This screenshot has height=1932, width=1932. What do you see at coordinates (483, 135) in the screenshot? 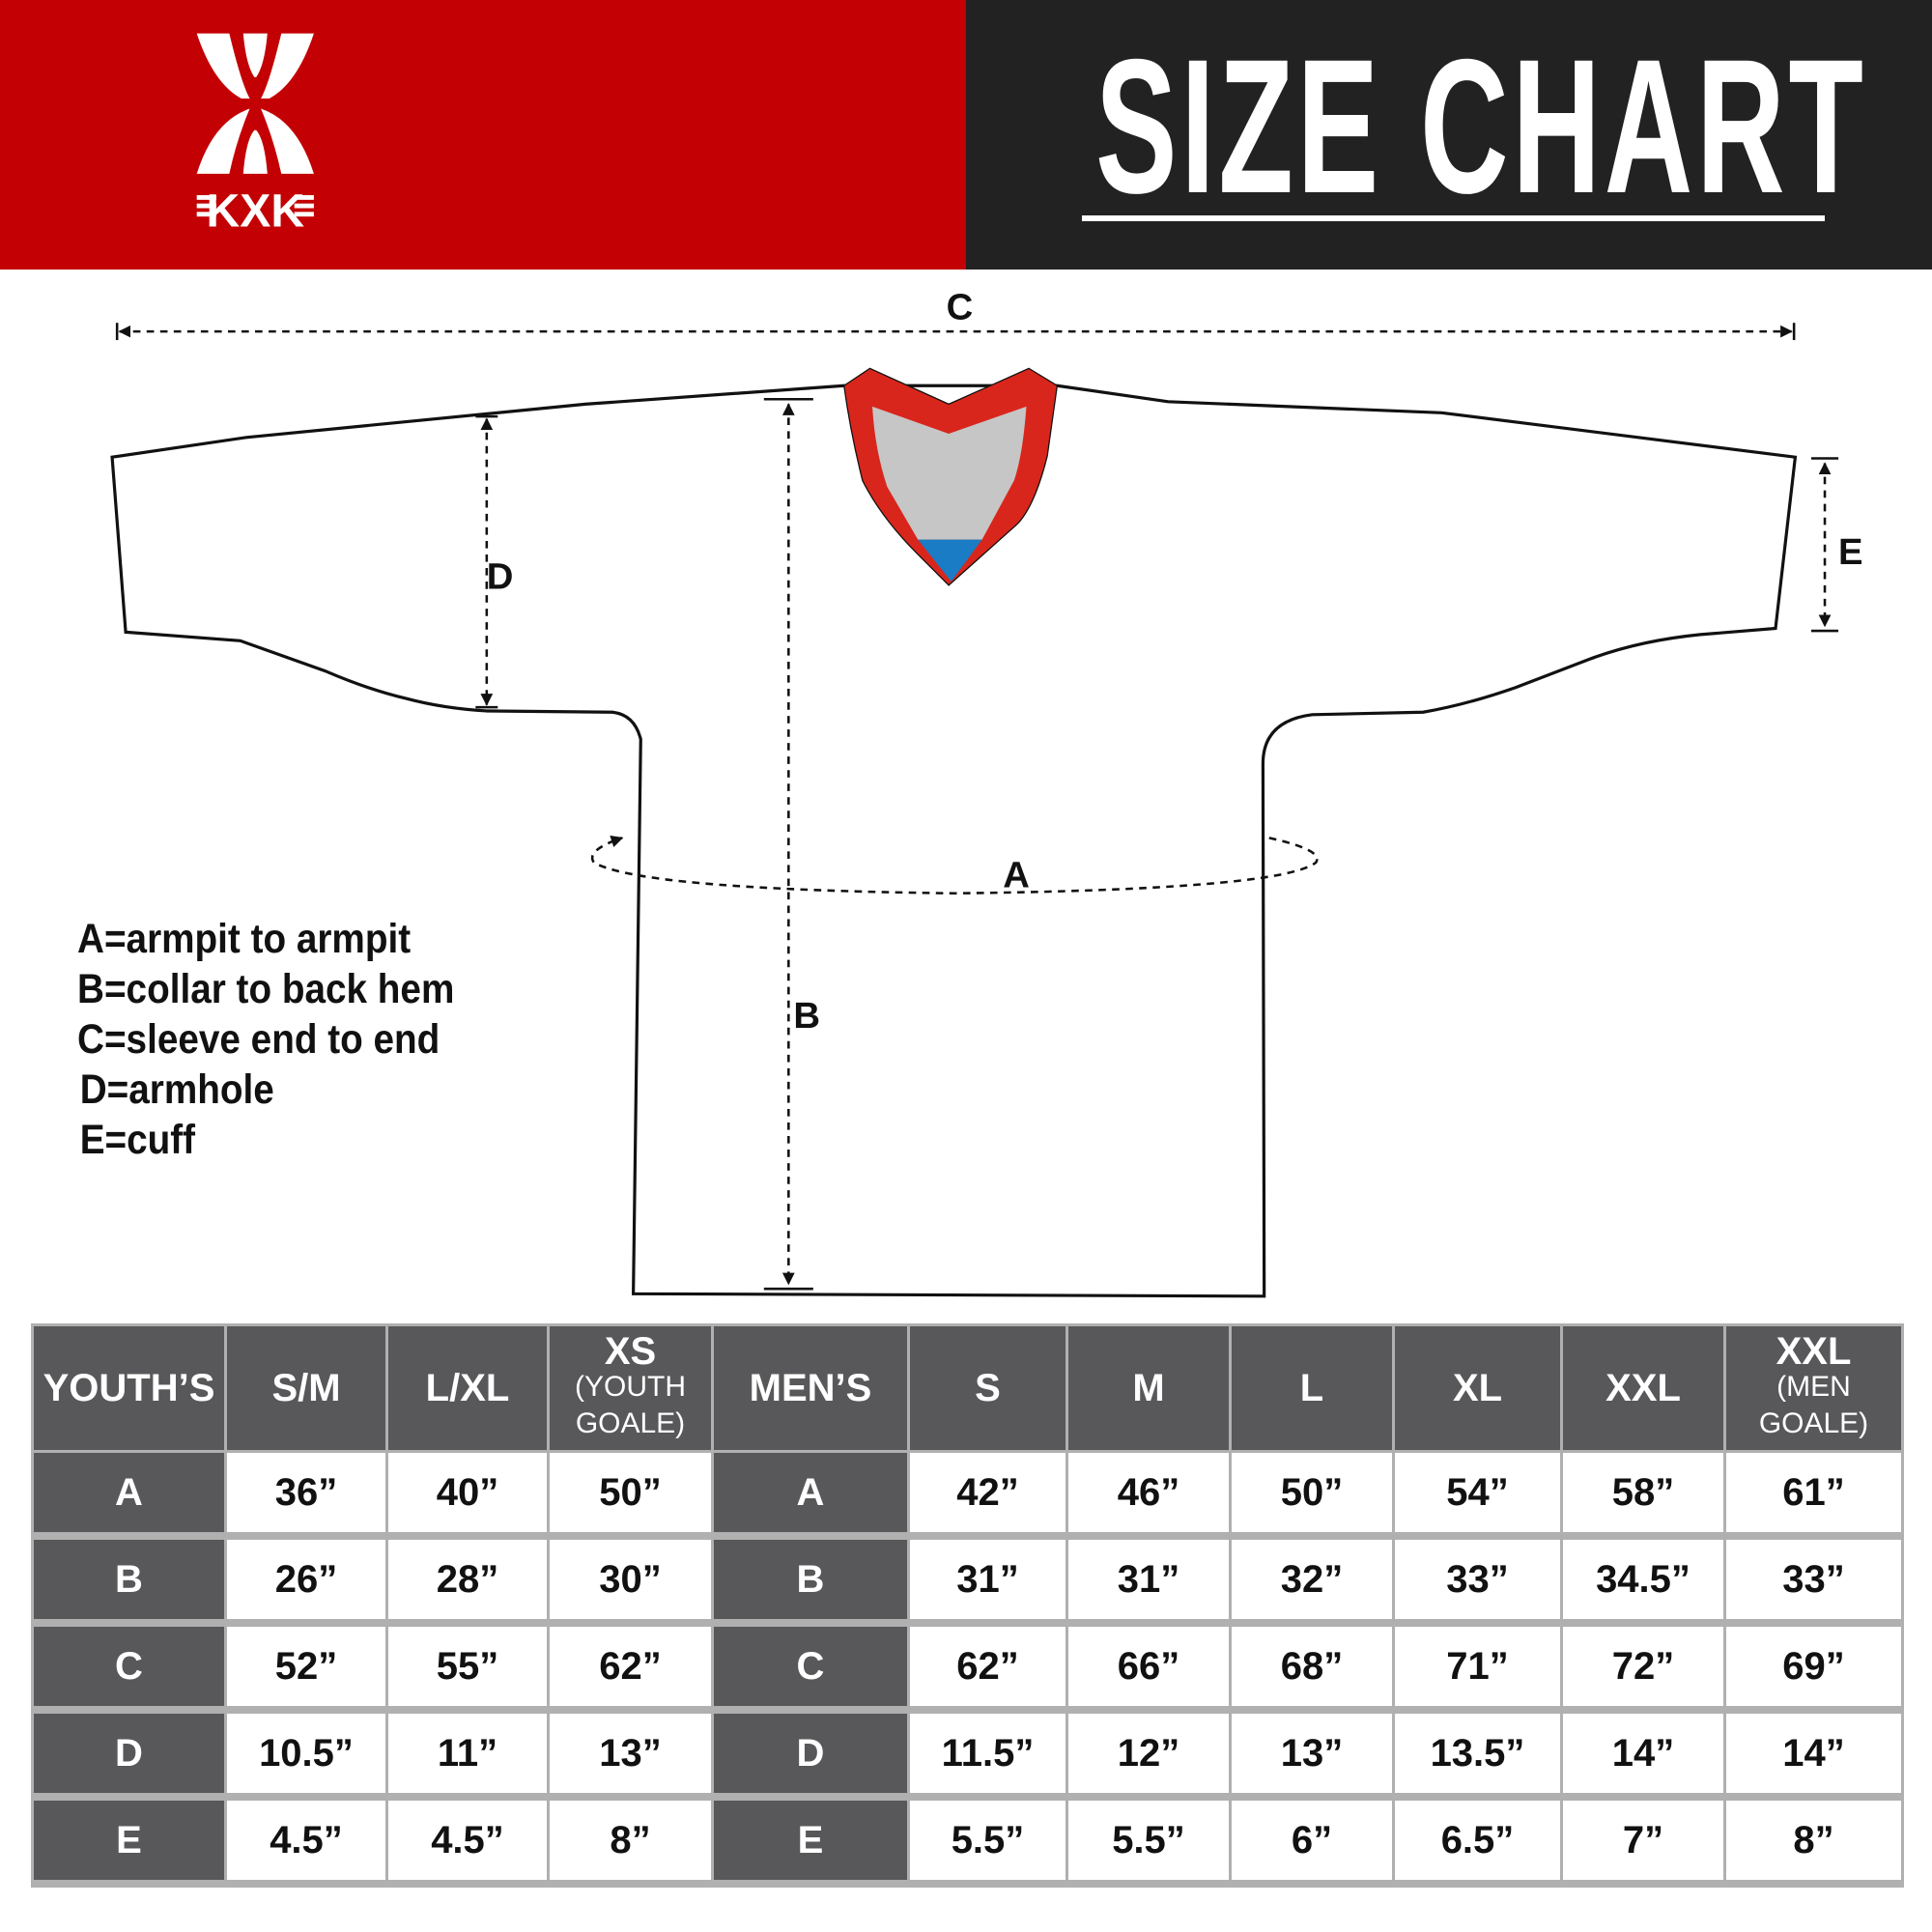
I see `brand-banner: KXK` at bounding box center [483, 135].